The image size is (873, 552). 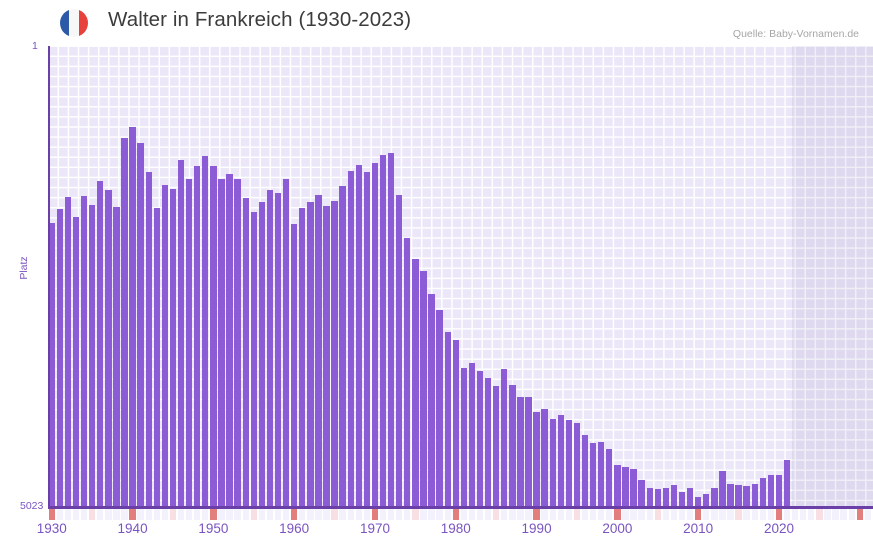 I want to click on x-axis-label: 1980, so click(x=455, y=528).